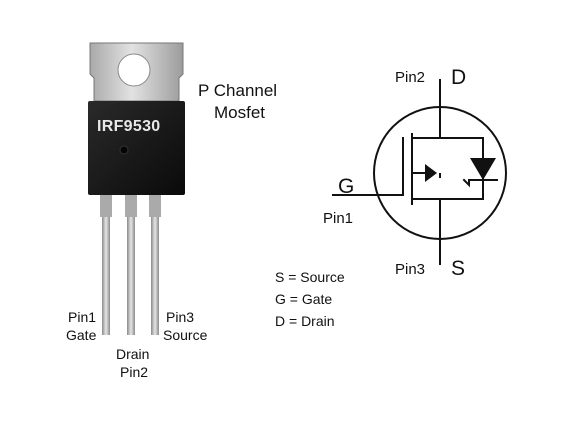 This screenshot has width=583, height=428. What do you see at coordinates (155, 265) in the screenshot?
I see `lead-source` at bounding box center [155, 265].